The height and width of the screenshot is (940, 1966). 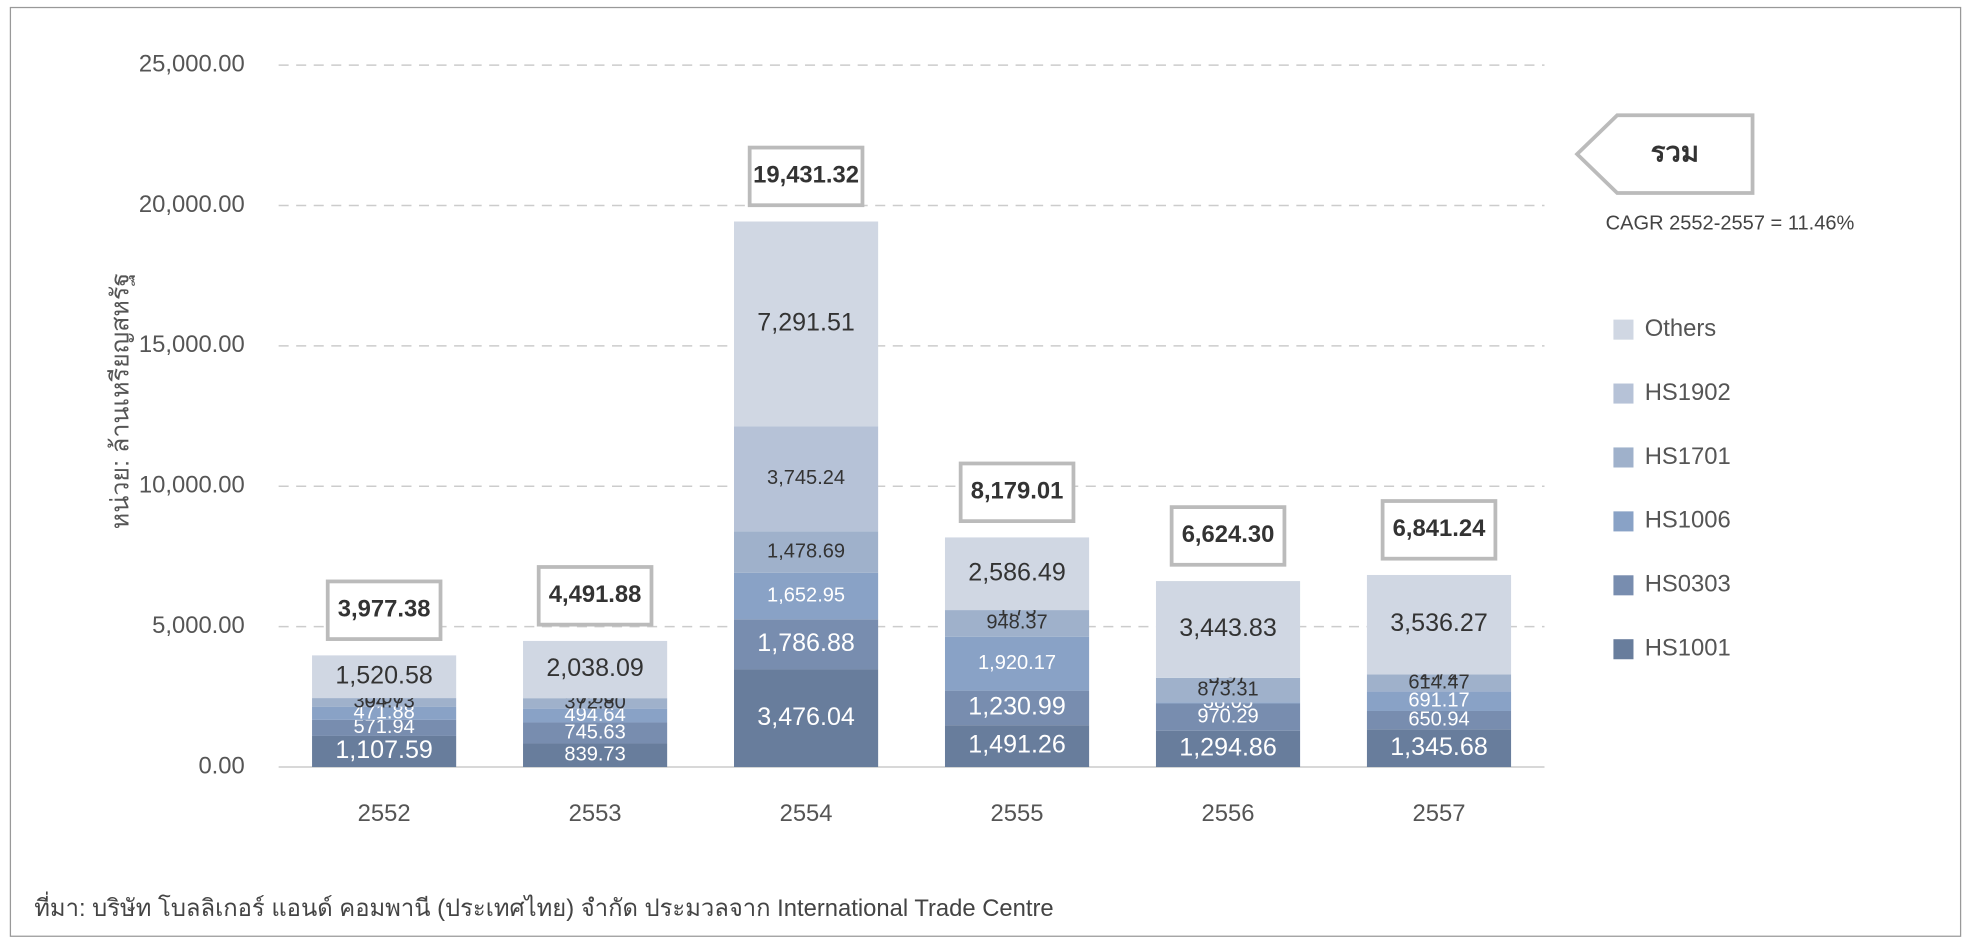 What do you see at coordinates (1688, 584) in the screenshot?
I see `legend-label: HS0303` at bounding box center [1688, 584].